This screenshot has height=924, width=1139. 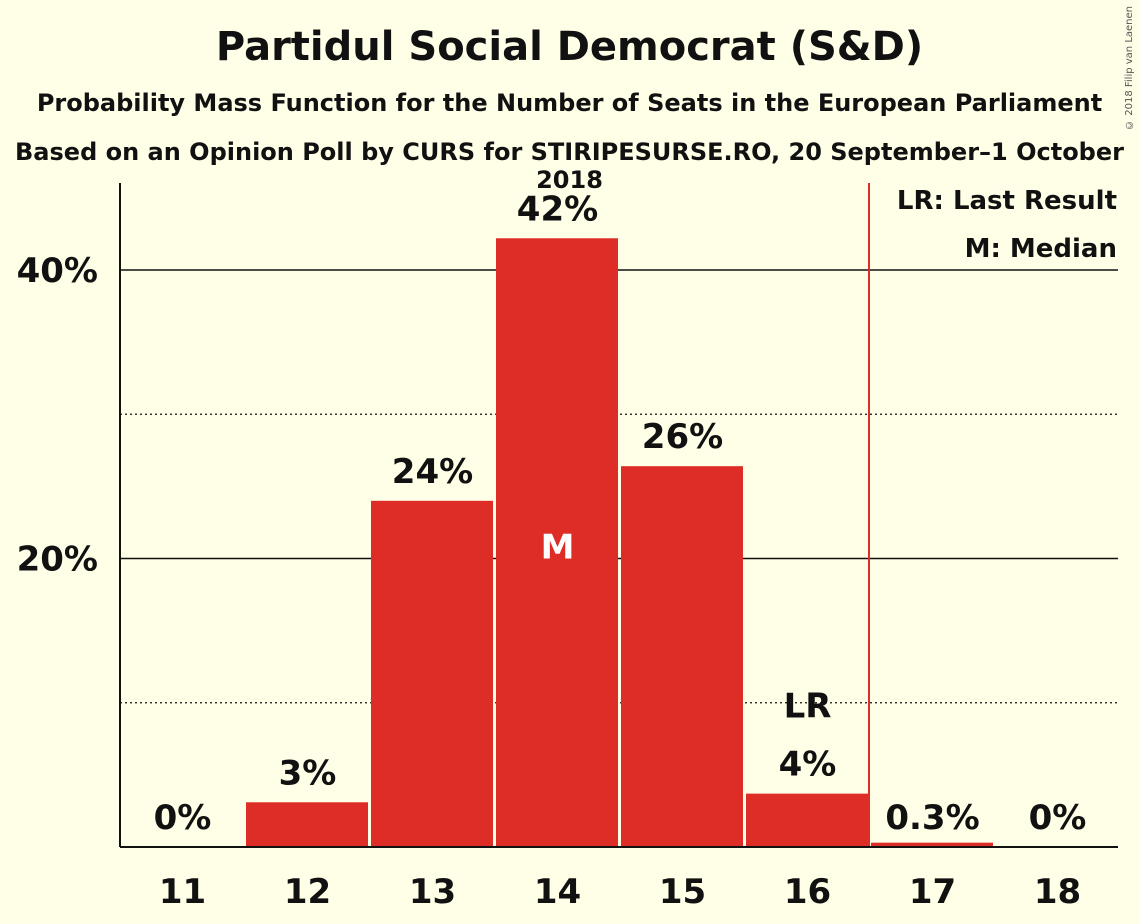 I want to click on chart-title: Partidul Social Democrat (S&D), so click(x=569, y=47).